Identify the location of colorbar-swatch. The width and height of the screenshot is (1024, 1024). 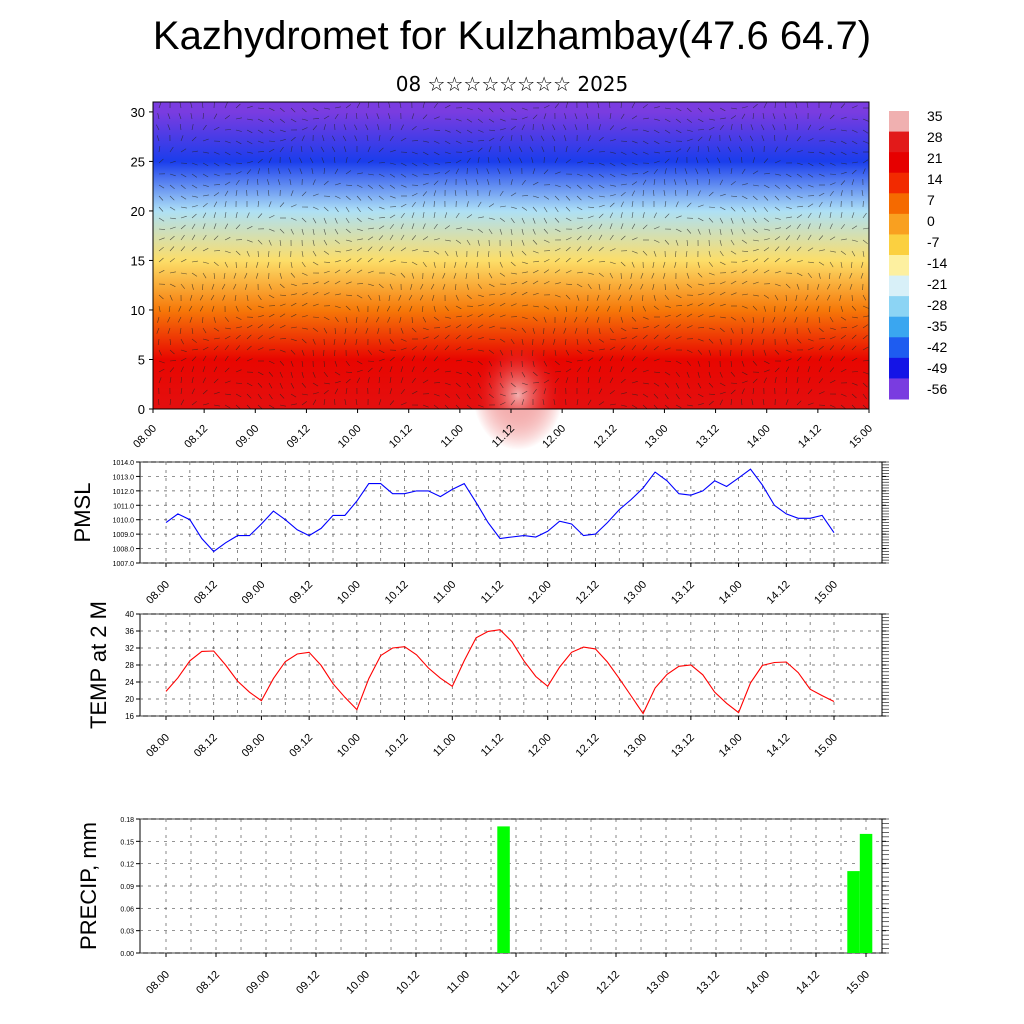
(899, 368).